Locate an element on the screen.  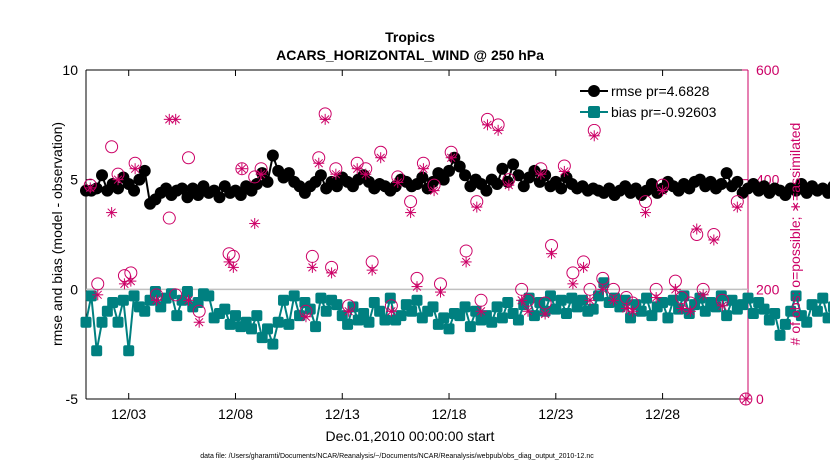
chart-title: Tropics is located at coordinates (410, 37).